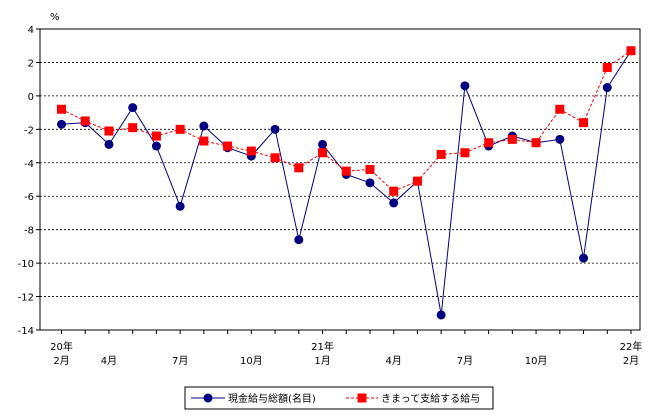  I want to click on legend: 現金給与総額(名目) きまって支給する給与, so click(339, 398).